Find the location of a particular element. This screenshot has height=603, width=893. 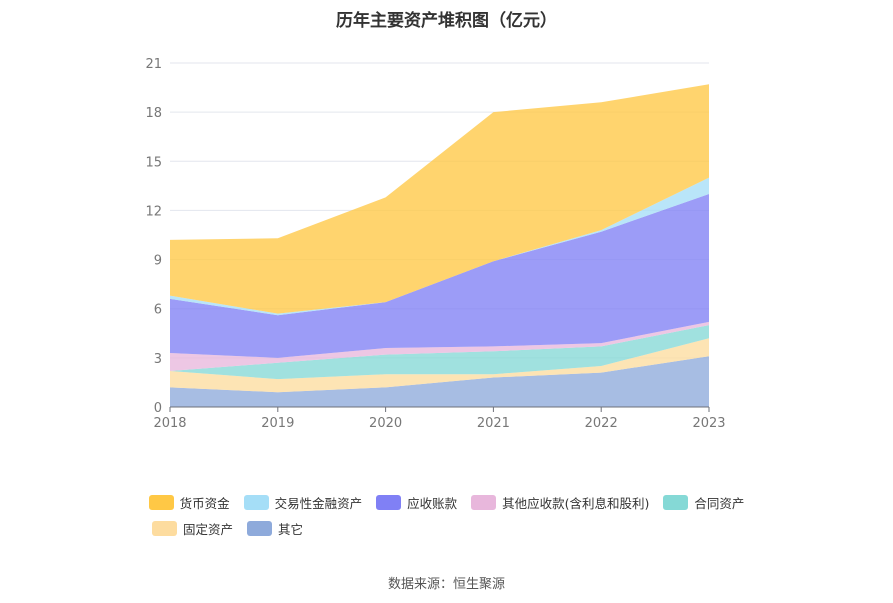

legend-item-contract-assets: 合同资产 is located at coordinates (703, 502).